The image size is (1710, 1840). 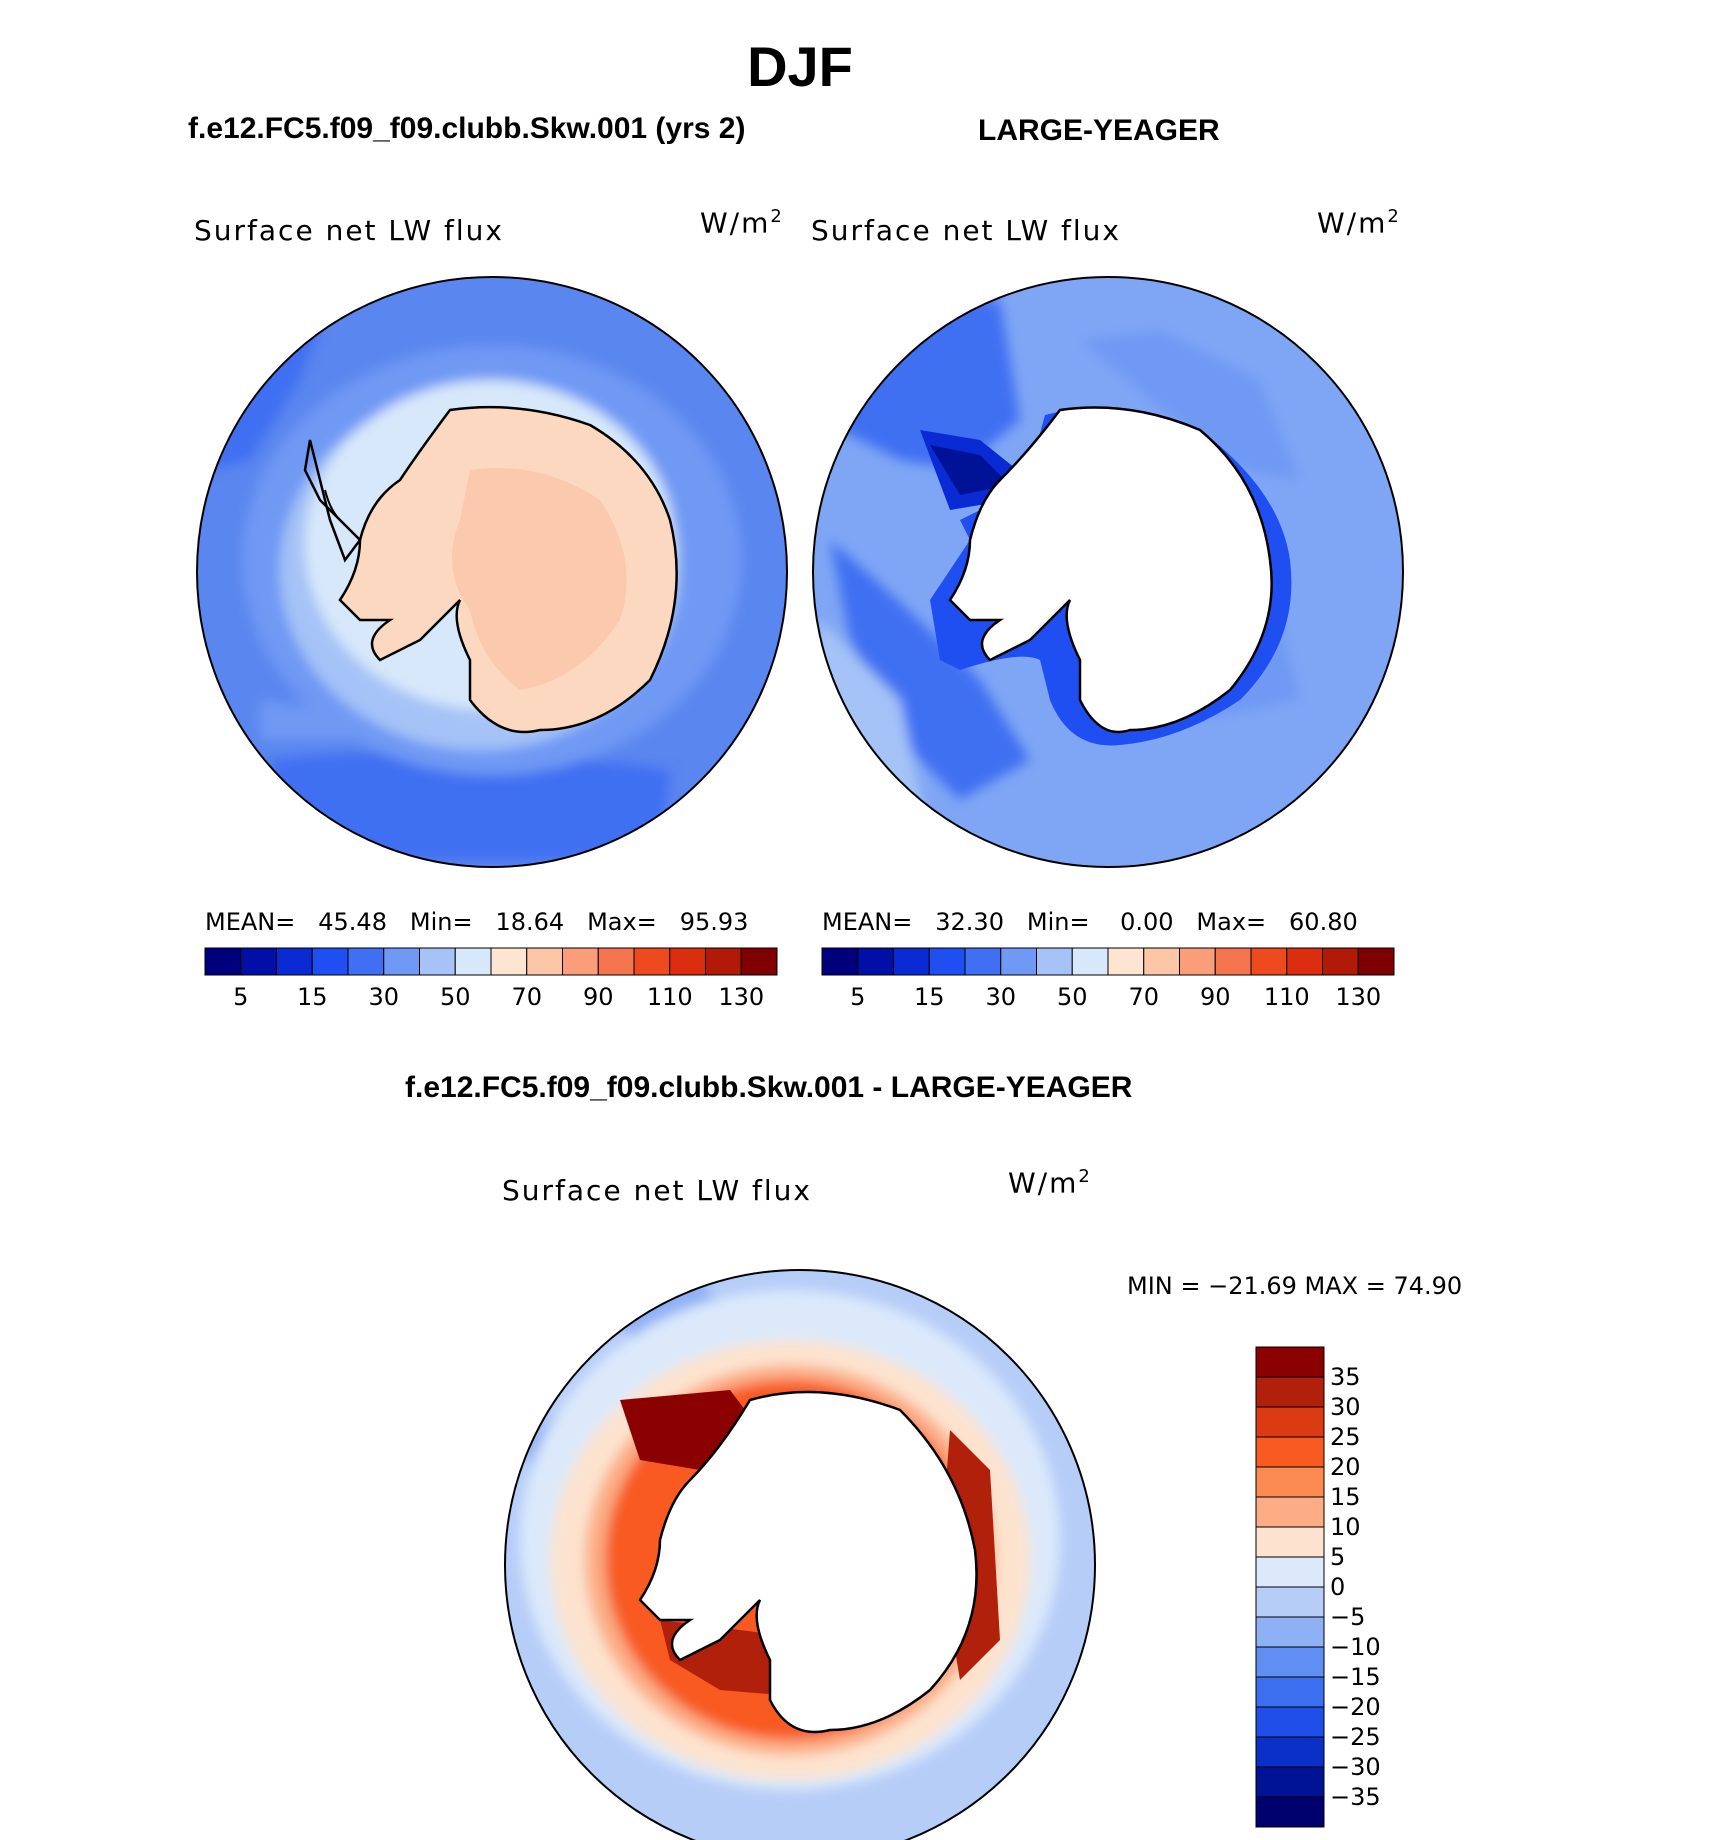 I want to click on obs-map, so click(x=1108, y=572).